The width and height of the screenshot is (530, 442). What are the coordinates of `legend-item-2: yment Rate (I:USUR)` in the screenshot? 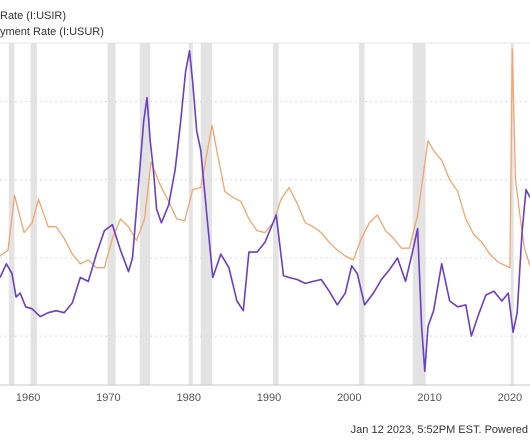 It's located at (52, 32).